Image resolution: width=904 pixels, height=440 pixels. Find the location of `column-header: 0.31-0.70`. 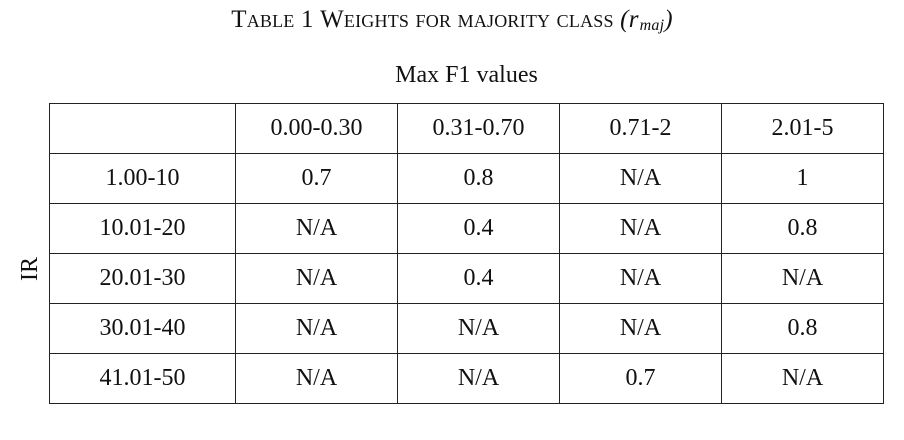

column-header: 0.31-0.70 is located at coordinates (478, 128).